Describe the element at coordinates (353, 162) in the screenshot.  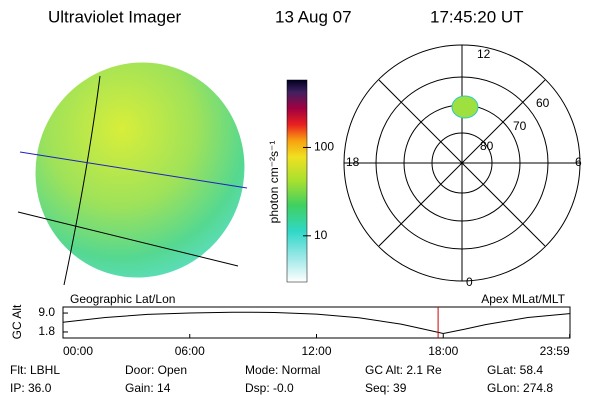
I see `mlt-label: 18` at that location.